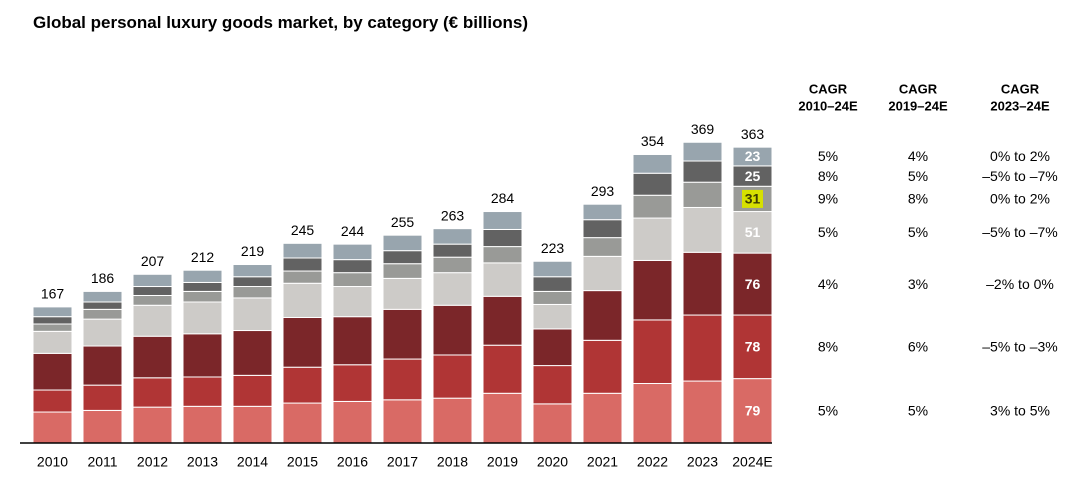  Describe the element at coordinates (453, 215) in the screenshot. I see `total-label: 263` at that location.